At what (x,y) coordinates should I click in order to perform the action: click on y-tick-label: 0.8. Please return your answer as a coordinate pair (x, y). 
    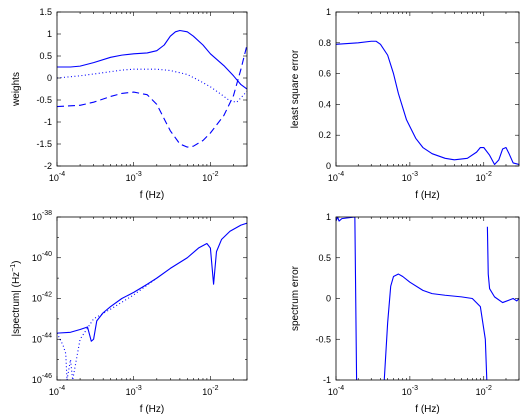
    Looking at the image, I should click on (324, 43).